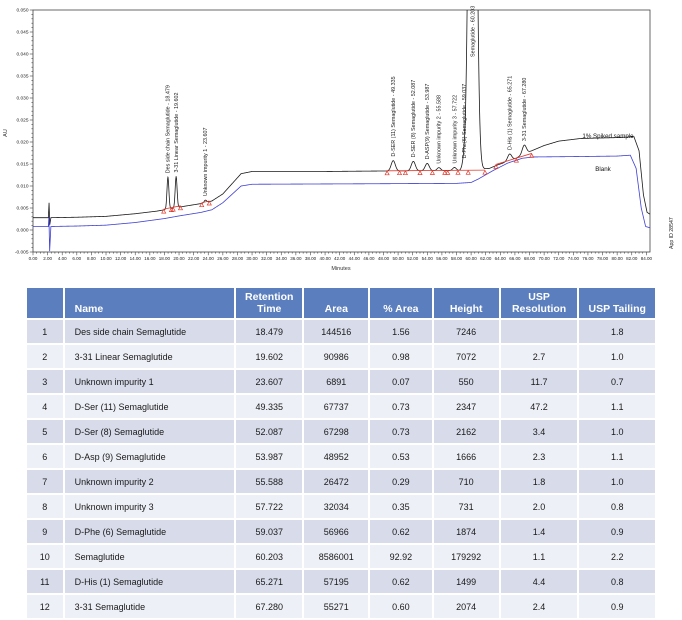 This screenshot has height=620, width=682. I want to click on y-tick-label: 0.015, so click(22, 165).